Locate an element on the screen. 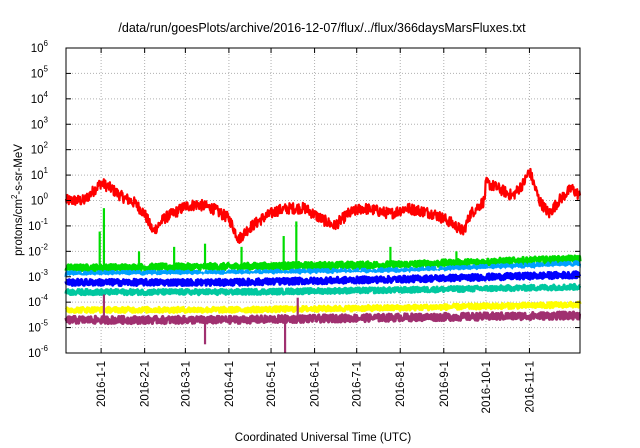 The width and height of the screenshot is (640, 448). y-tick-exponent: 0 is located at coordinates (46, 196).